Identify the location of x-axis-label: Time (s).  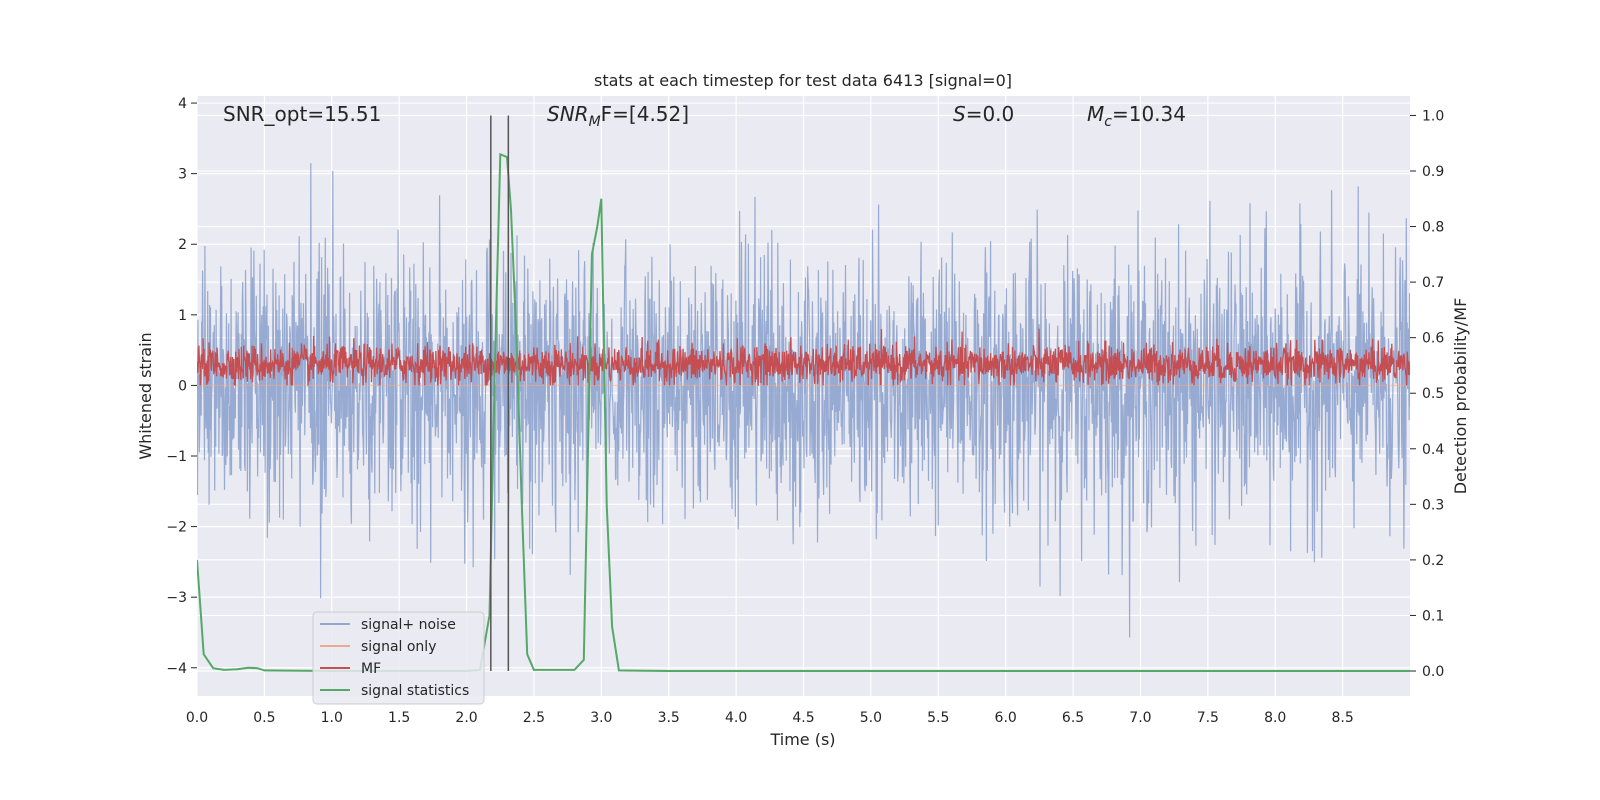
(802, 739).